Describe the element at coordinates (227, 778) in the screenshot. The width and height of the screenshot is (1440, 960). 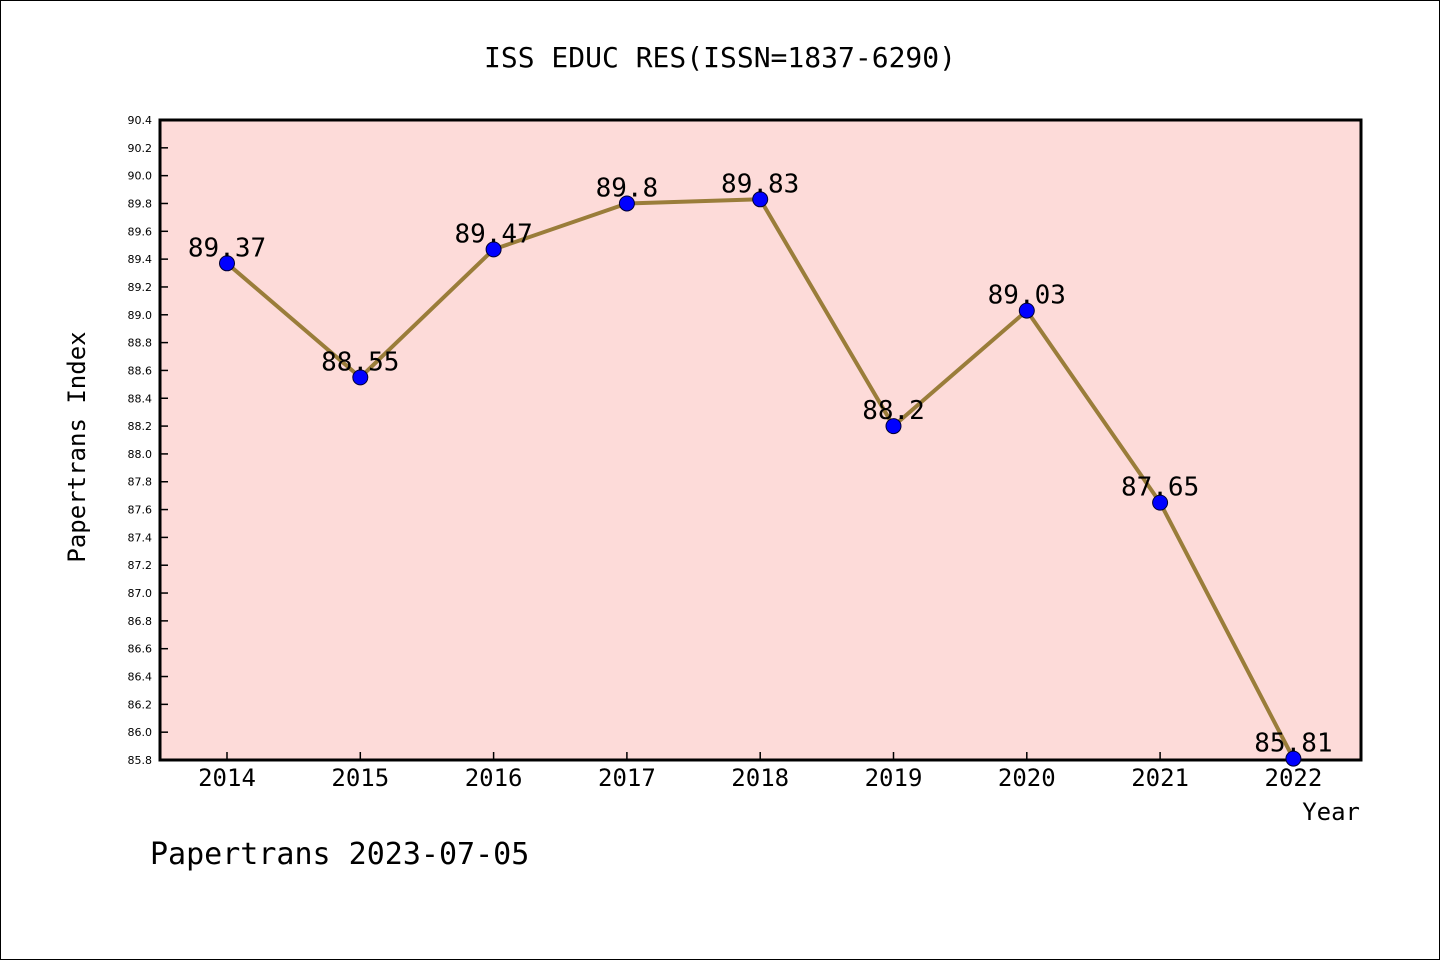
I see `x-tick-label: 2014` at that location.